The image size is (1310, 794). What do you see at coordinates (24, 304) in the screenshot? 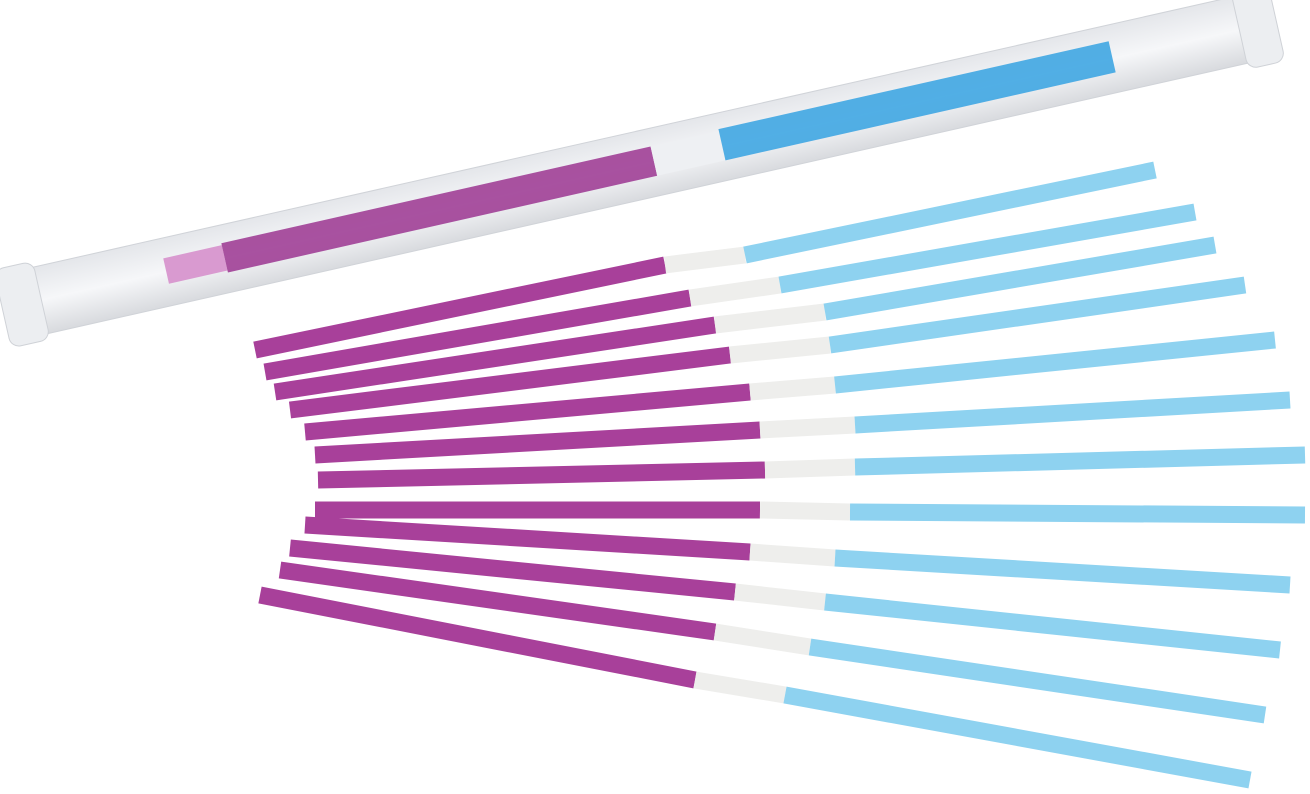
I see `tube-cap-left` at bounding box center [24, 304].